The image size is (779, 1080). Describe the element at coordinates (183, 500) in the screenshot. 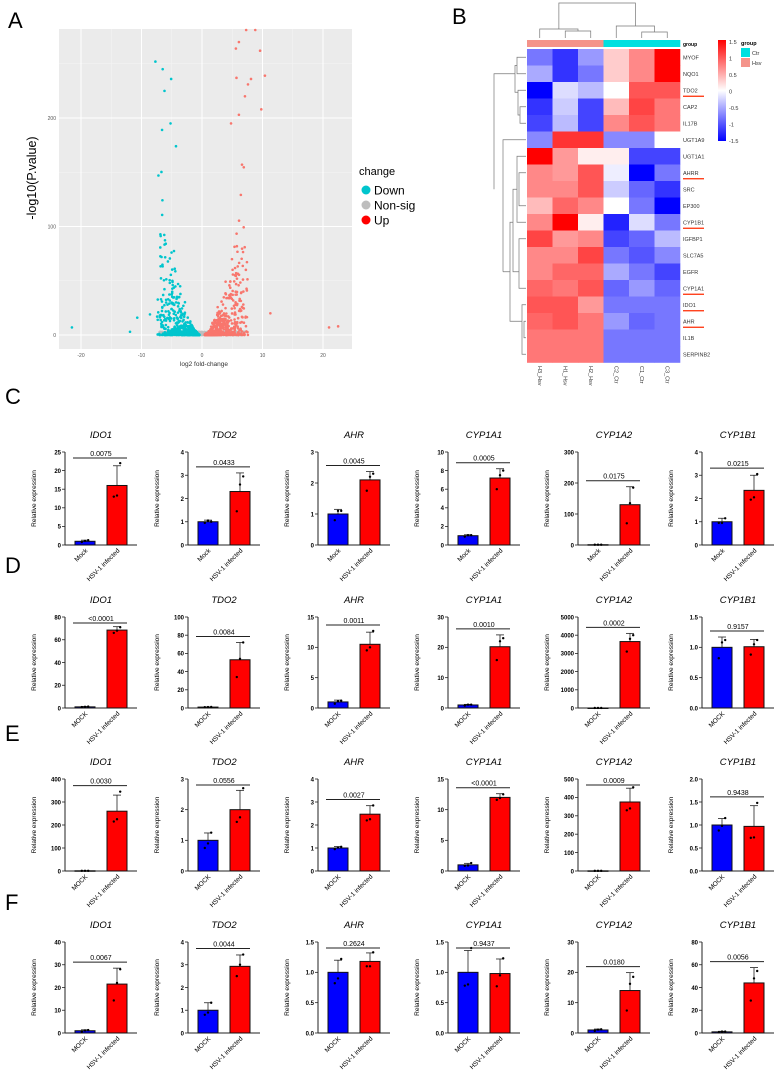

I see `y-tick-label: 2` at that location.